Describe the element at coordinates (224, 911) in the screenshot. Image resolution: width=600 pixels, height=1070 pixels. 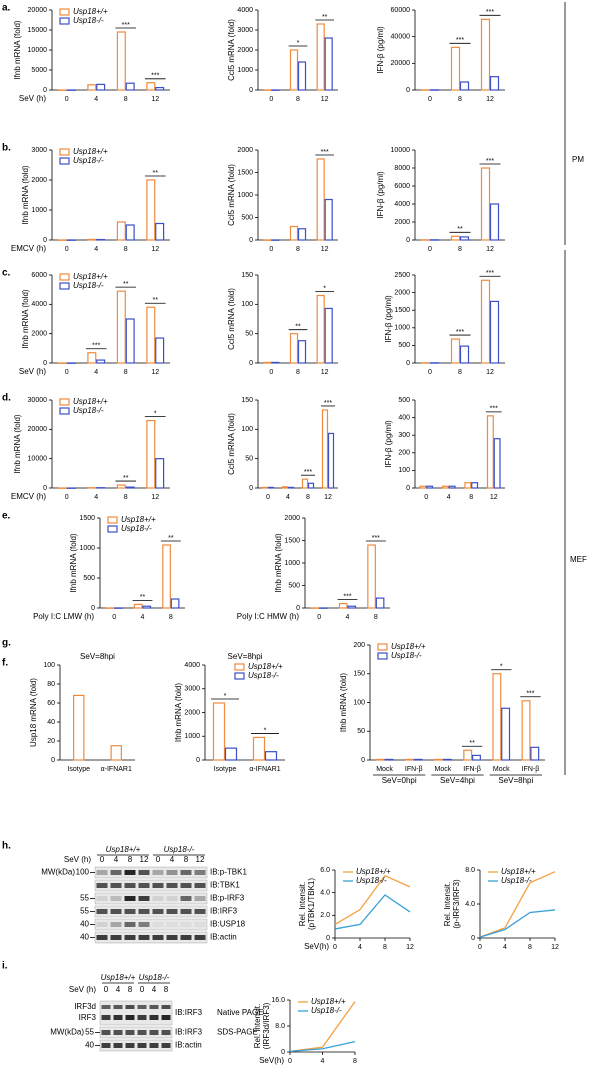
I see `blot-row-label: IB:IRF3` at that location.